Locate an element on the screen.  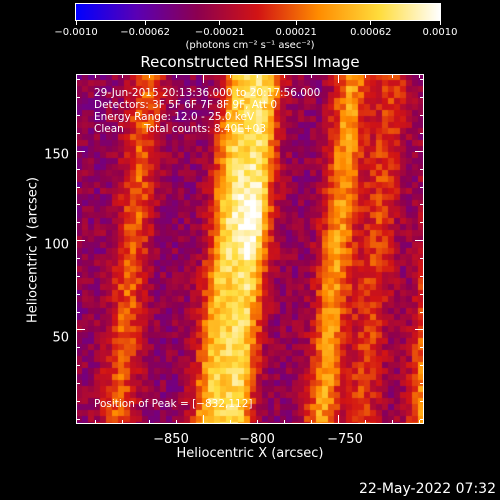
colorbar-tick-label: −0.0010 is located at coordinates (76, 32).